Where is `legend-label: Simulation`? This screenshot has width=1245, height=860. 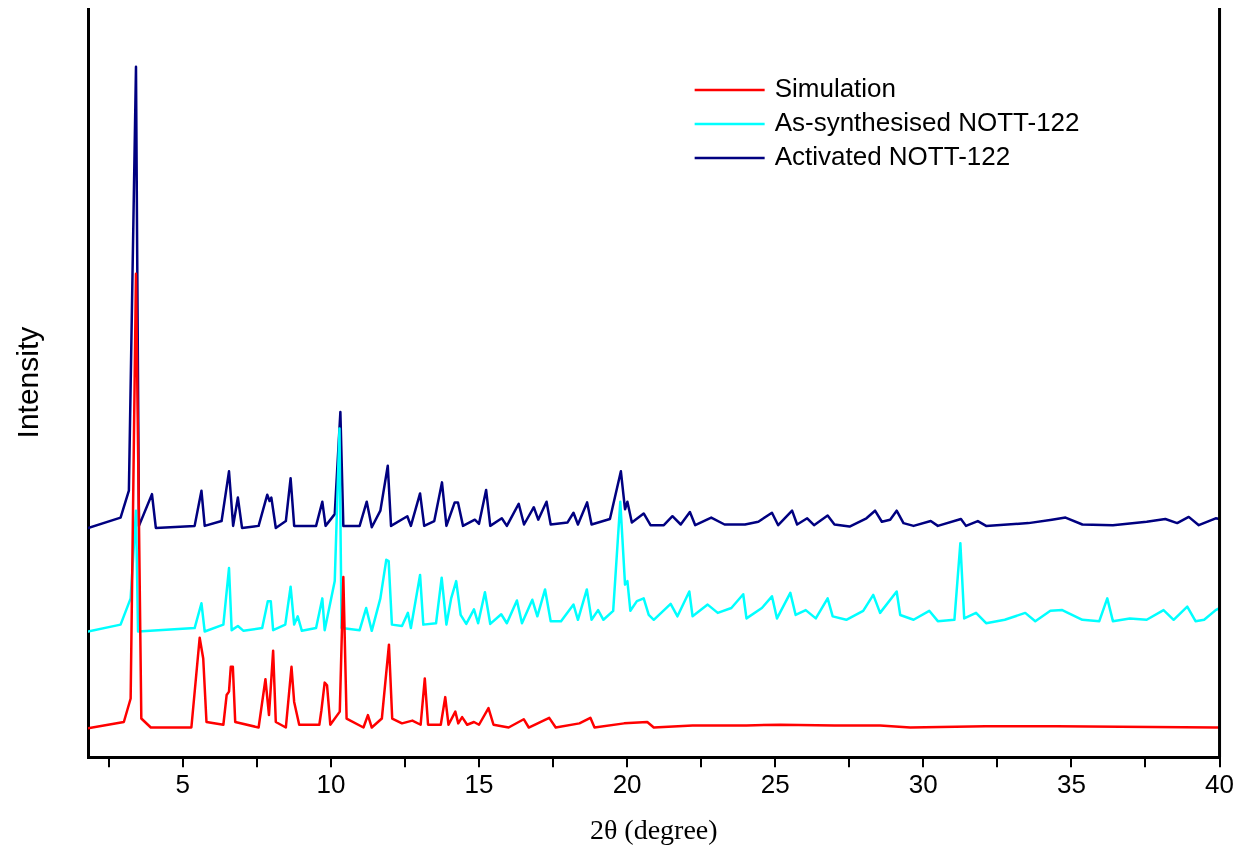 legend-label: Simulation is located at coordinates (835, 88).